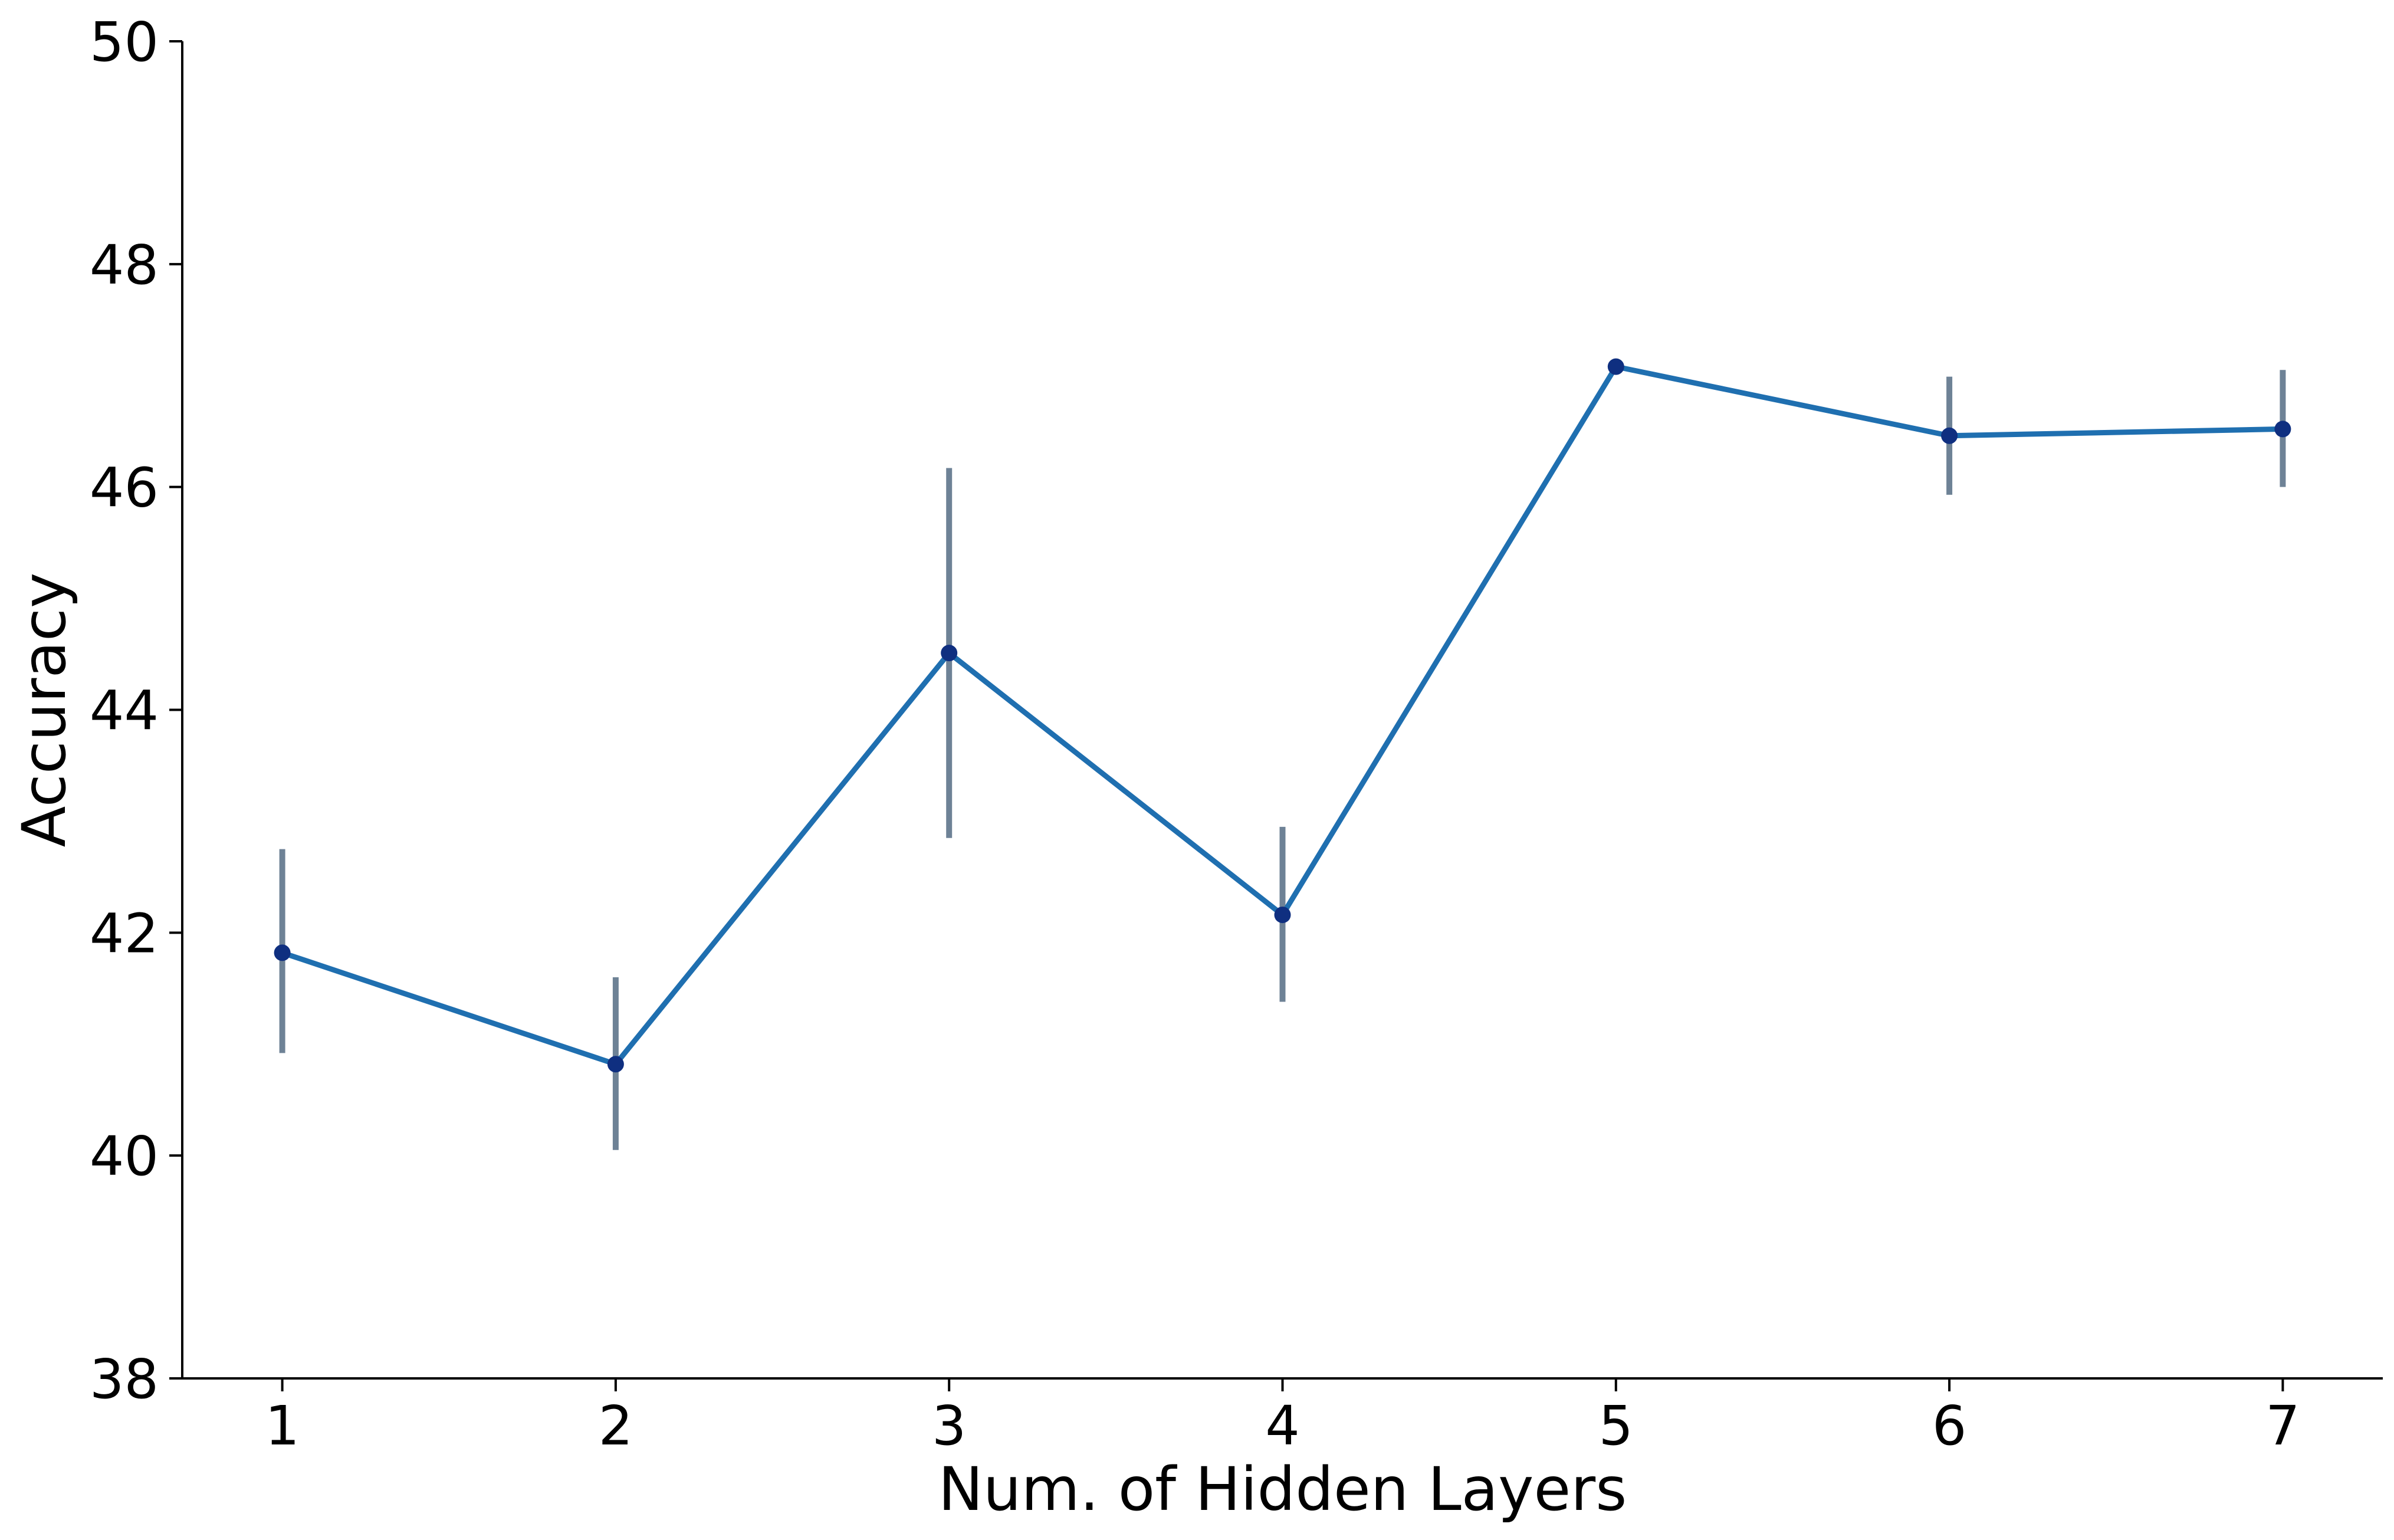  What do you see at coordinates (1283, 1425) in the screenshot?
I see `x-tick-label: 4` at bounding box center [1283, 1425].